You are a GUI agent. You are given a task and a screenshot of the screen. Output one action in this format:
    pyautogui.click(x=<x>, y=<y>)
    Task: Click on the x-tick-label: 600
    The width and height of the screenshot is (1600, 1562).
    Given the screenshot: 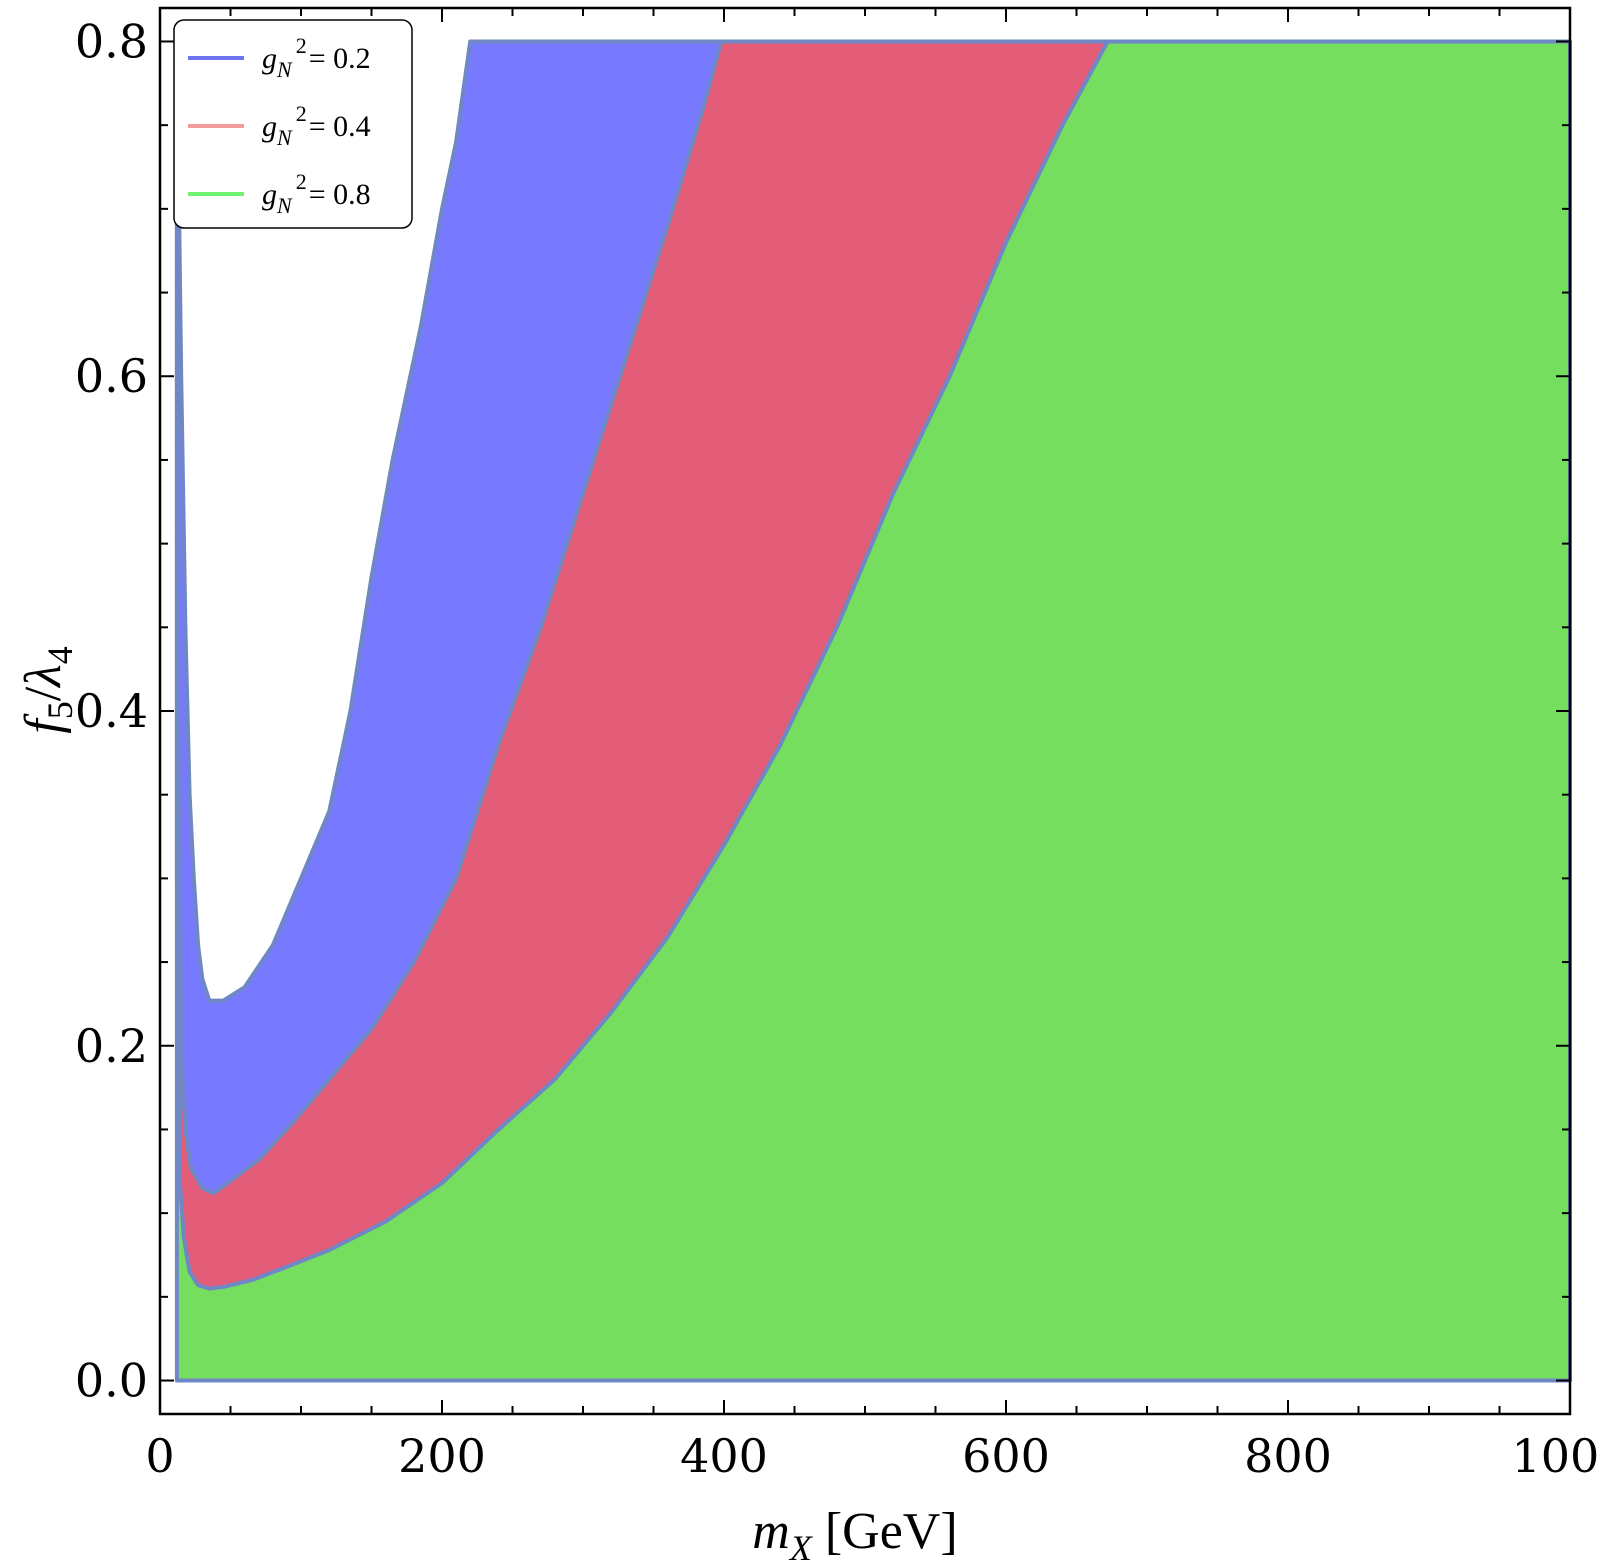 What is the action you would take?
    pyautogui.click(x=1006, y=1456)
    